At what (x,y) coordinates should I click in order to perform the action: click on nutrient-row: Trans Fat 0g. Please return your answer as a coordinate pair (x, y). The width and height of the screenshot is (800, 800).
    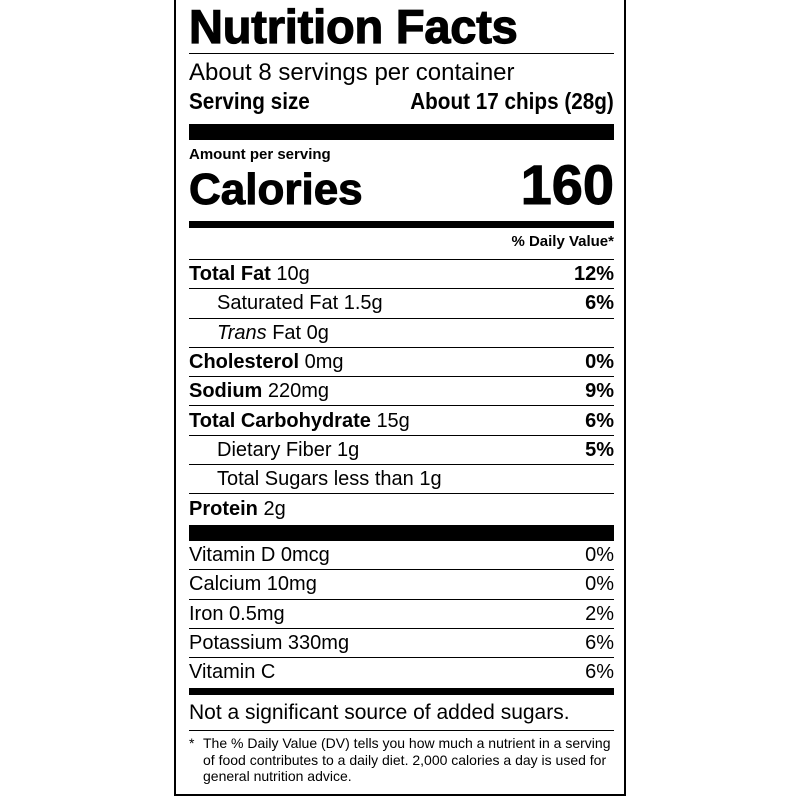
    Looking at the image, I should click on (401, 333).